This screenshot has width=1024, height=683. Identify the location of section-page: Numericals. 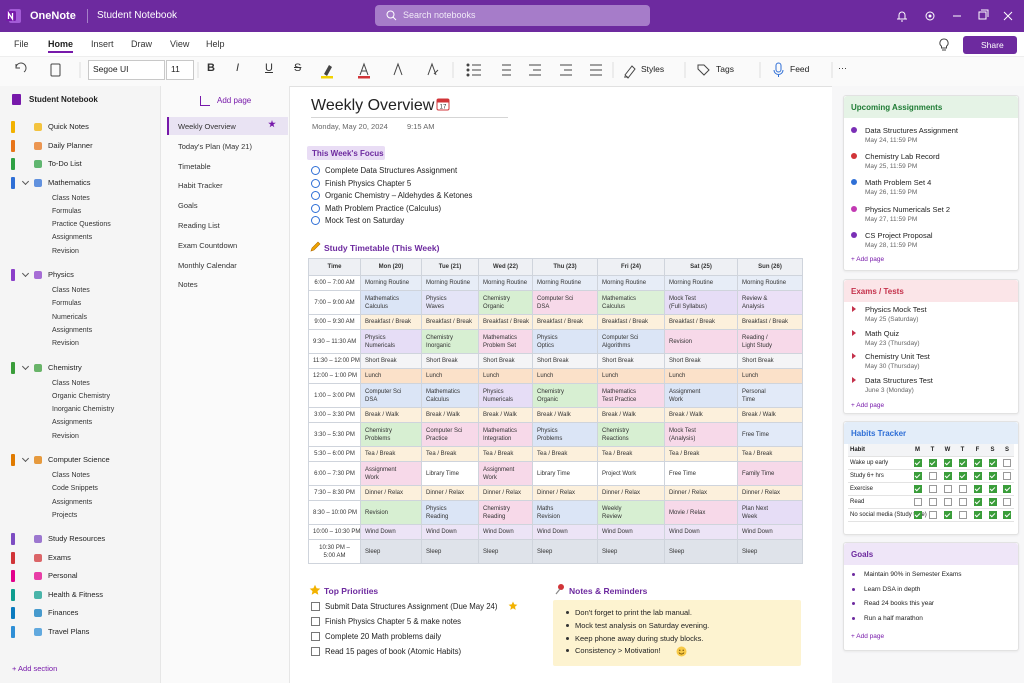
(70, 317).